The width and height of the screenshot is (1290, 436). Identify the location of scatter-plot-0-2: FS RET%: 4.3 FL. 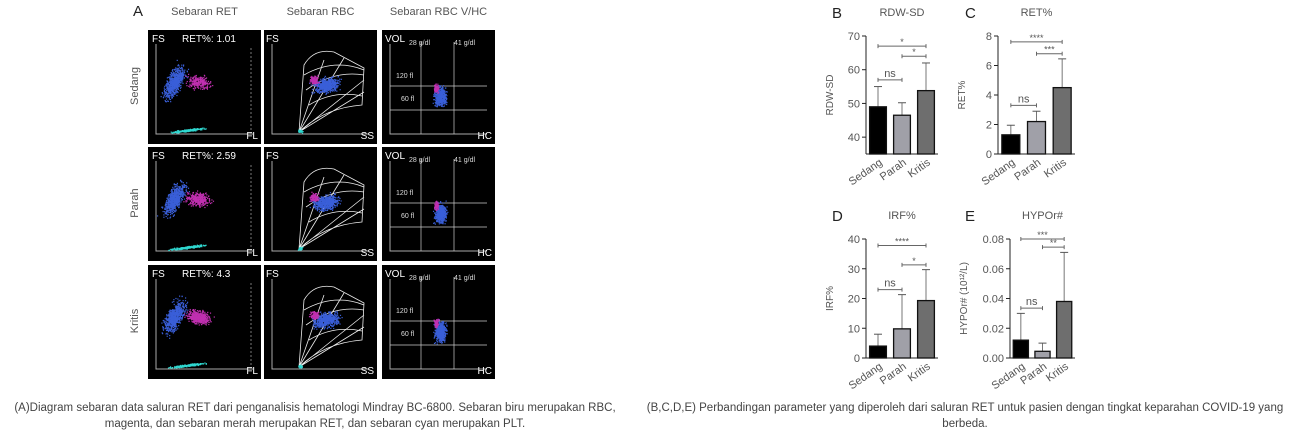
(204, 322).